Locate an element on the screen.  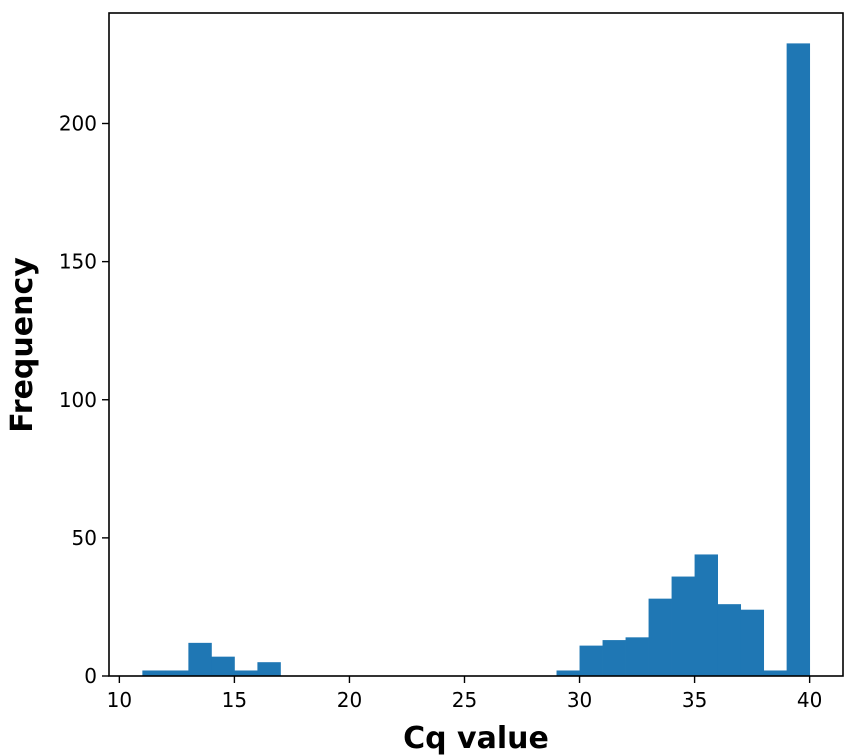
x-tick-label: 25 is located at coordinates (464, 700).